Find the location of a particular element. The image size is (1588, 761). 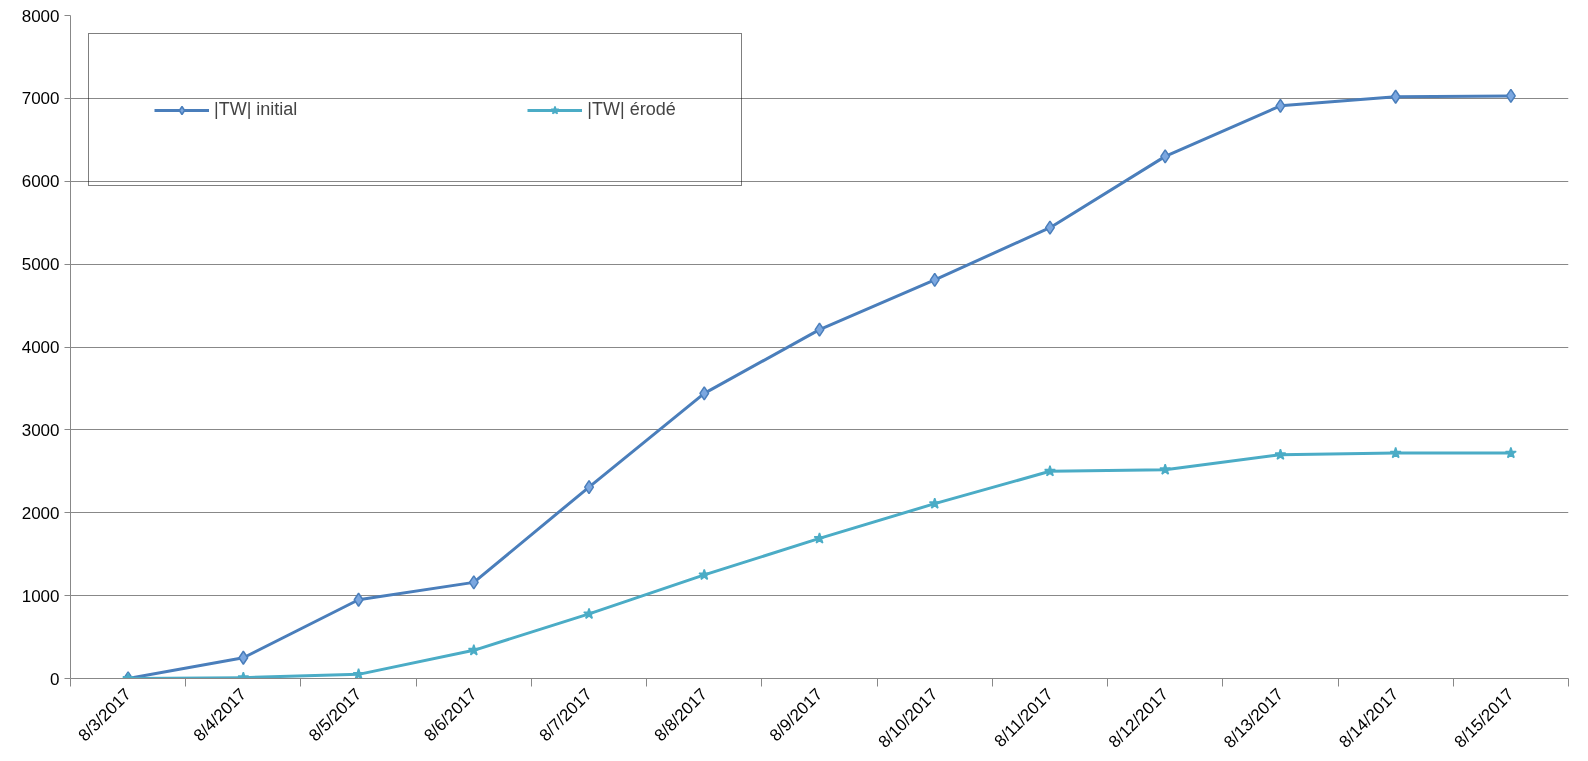

y-tick-label: 8000 is located at coordinates (40, 16).